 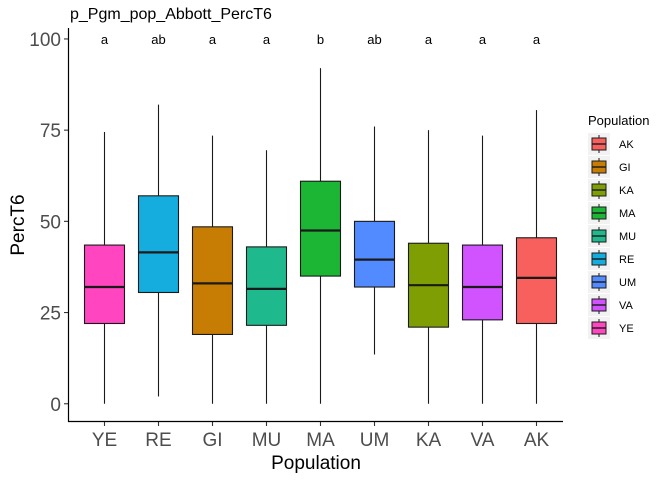 I want to click on legend-item-ma: MA, so click(x=612, y=213).